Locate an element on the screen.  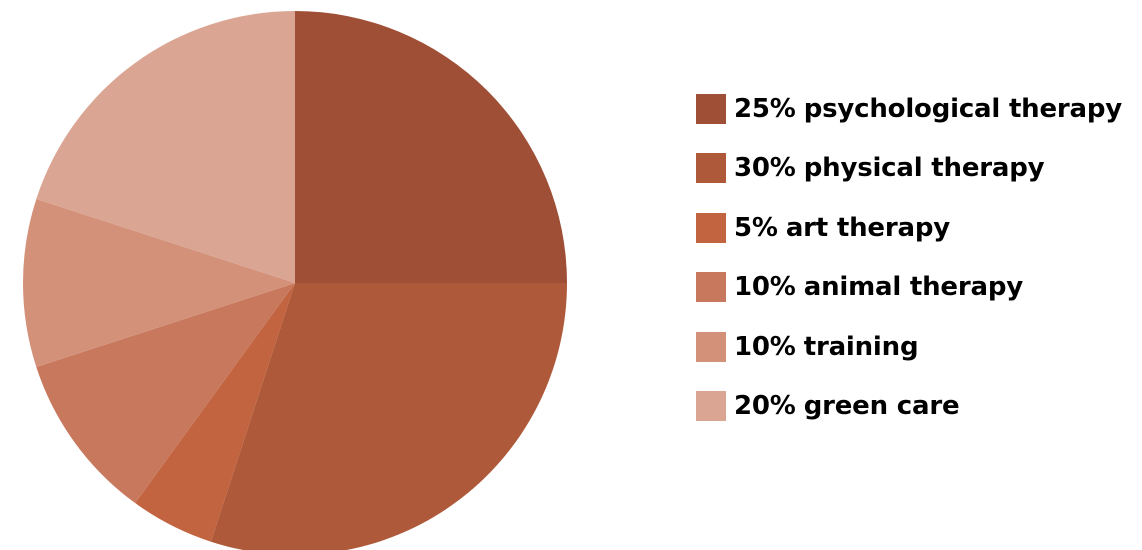
legend-item-psychological-therapy: 25% psychological therapy is located at coordinates (919, 123).